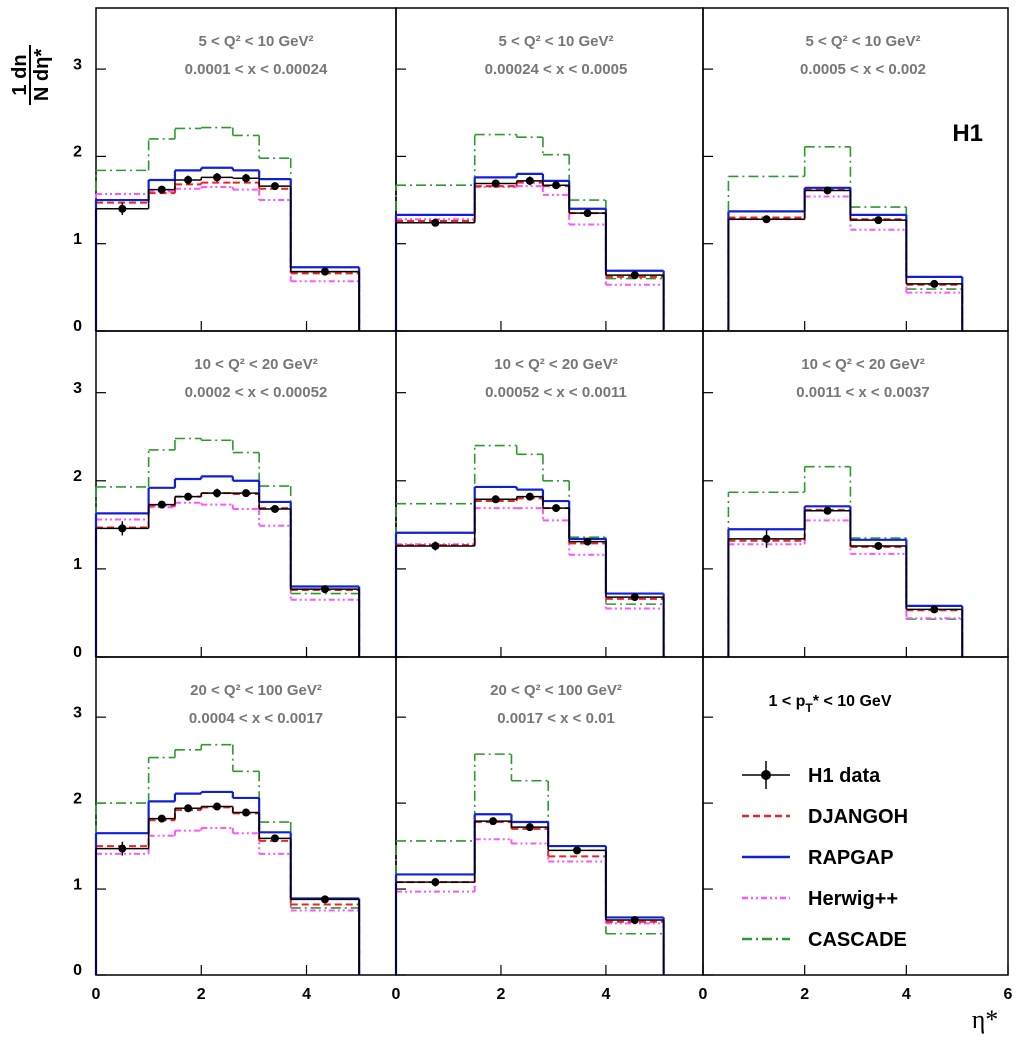 This screenshot has height=1040, width=1019. I want to click on panel-subtitle: 0.0017 < x < 0.01, so click(556, 718).